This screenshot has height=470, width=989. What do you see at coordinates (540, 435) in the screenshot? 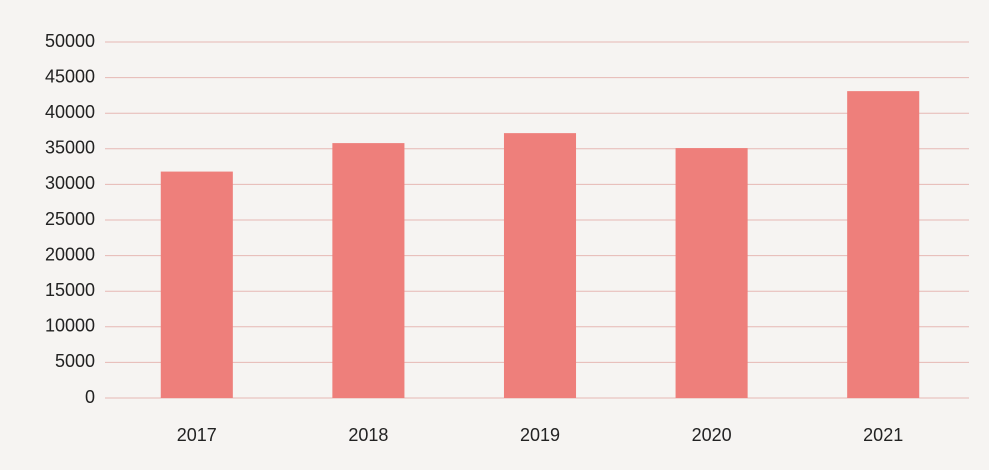
I see `x-tick-label: 2019` at bounding box center [540, 435].